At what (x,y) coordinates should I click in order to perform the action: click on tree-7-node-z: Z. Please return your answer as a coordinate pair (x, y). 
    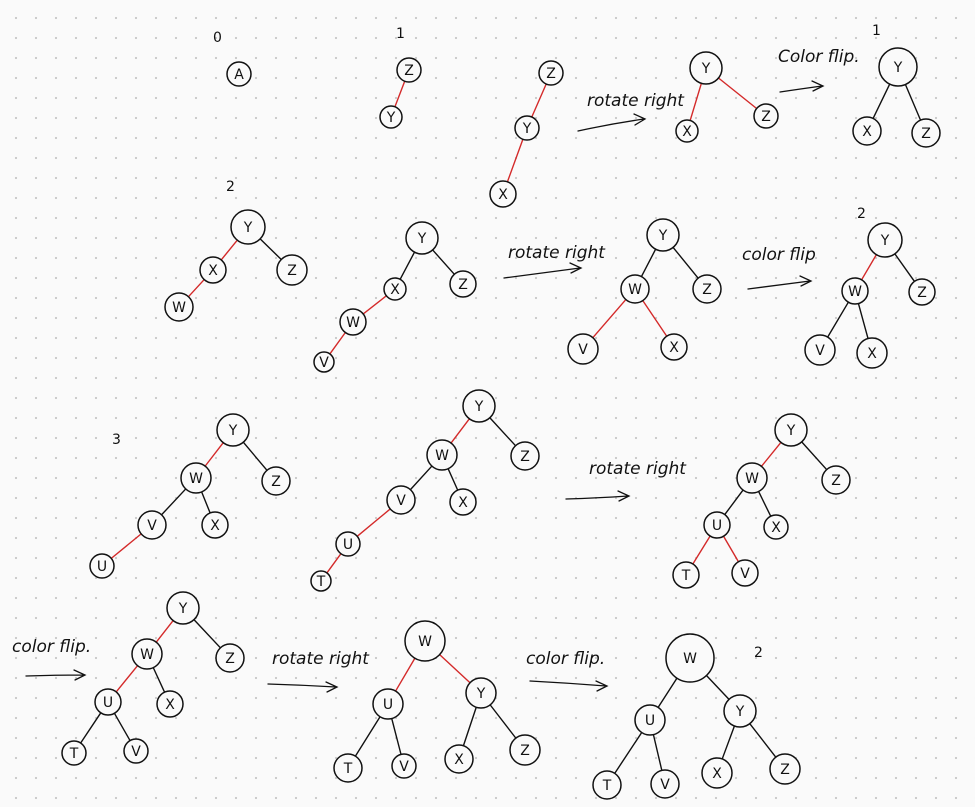
    Looking at the image, I should click on (707, 289).